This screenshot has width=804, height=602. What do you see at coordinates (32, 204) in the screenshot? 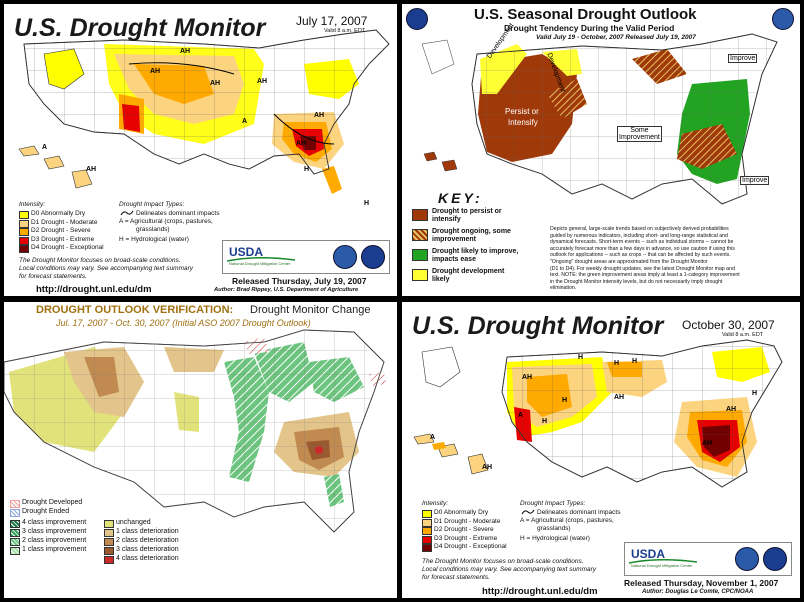
I see `intensity-heading: Intensity:` at bounding box center [32, 204].